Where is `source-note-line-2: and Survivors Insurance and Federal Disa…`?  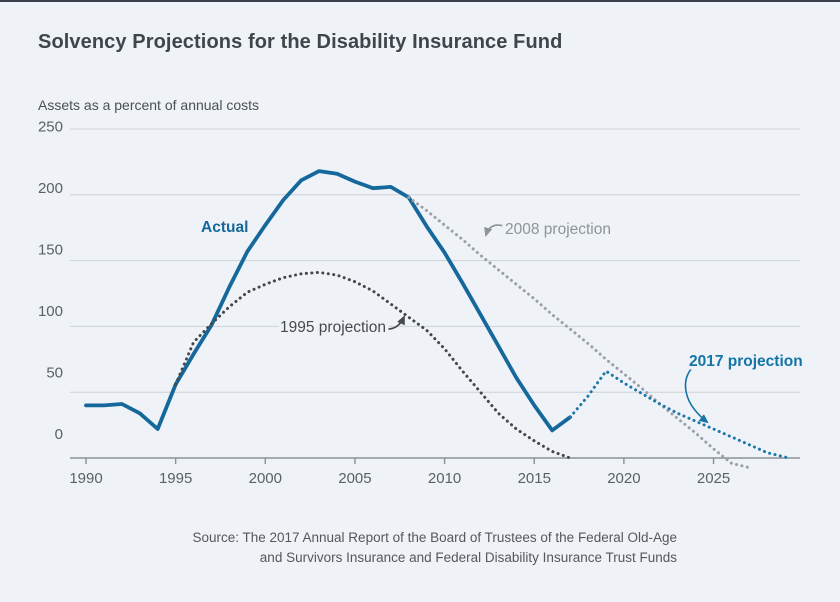 source-note-line-2: and Survivors Insurance and Federal Disa… is located at coordinates (468, 557).